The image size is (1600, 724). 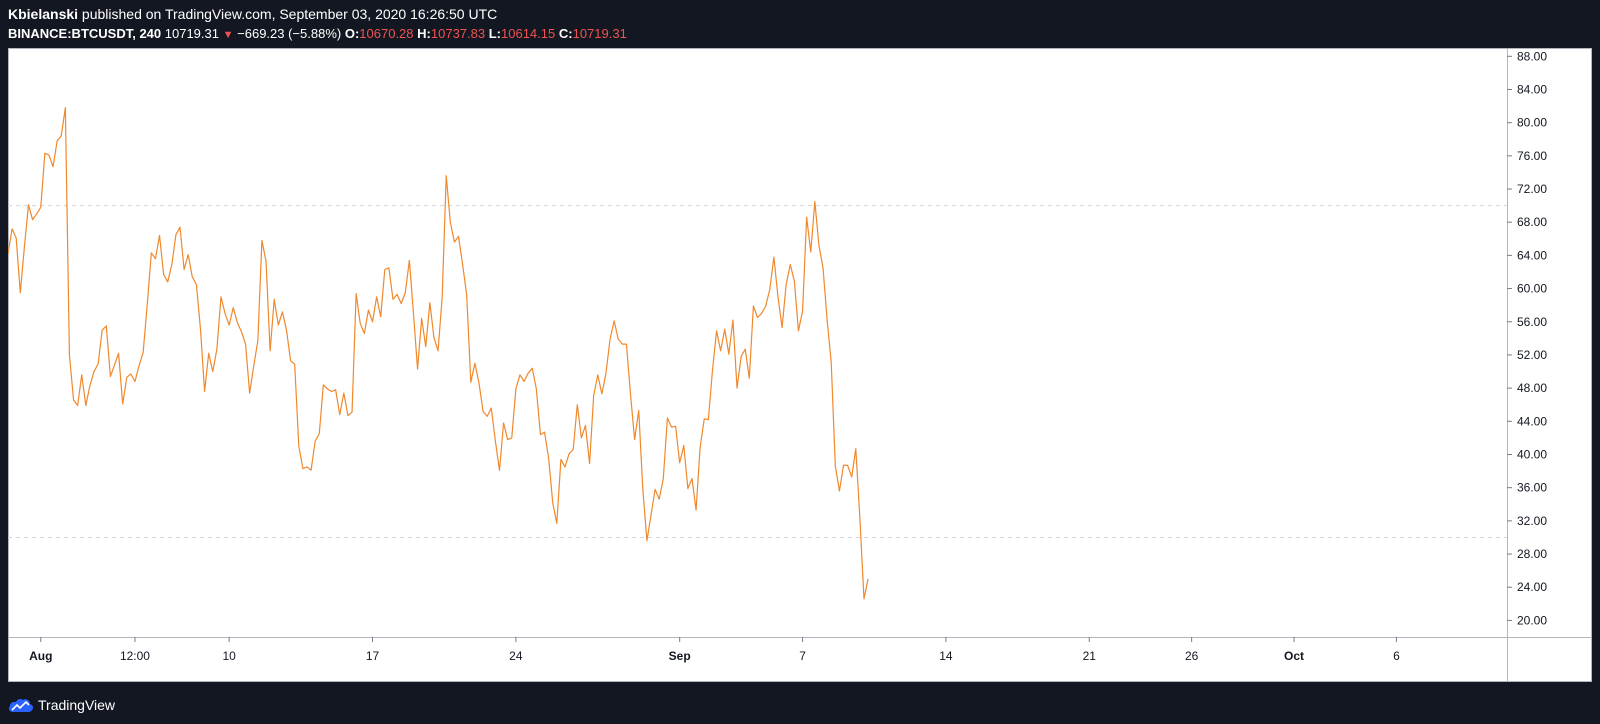 What do you see at coordinates (289, 33) in the screenshot?
I see `price-change: −669.23 (−5.88%)` at bounding box center [289, 33].